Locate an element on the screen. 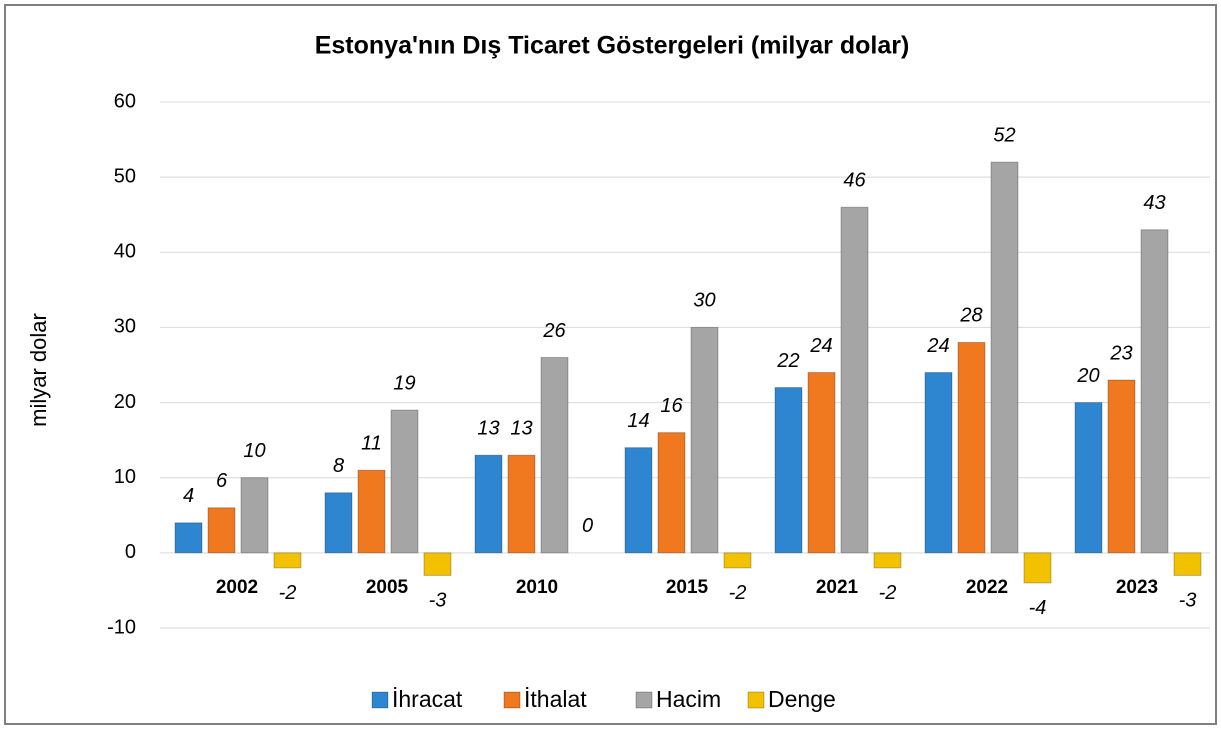 This screenshot has width=1221, height=729. data-label: 22 is located at coordinates (787, 361).